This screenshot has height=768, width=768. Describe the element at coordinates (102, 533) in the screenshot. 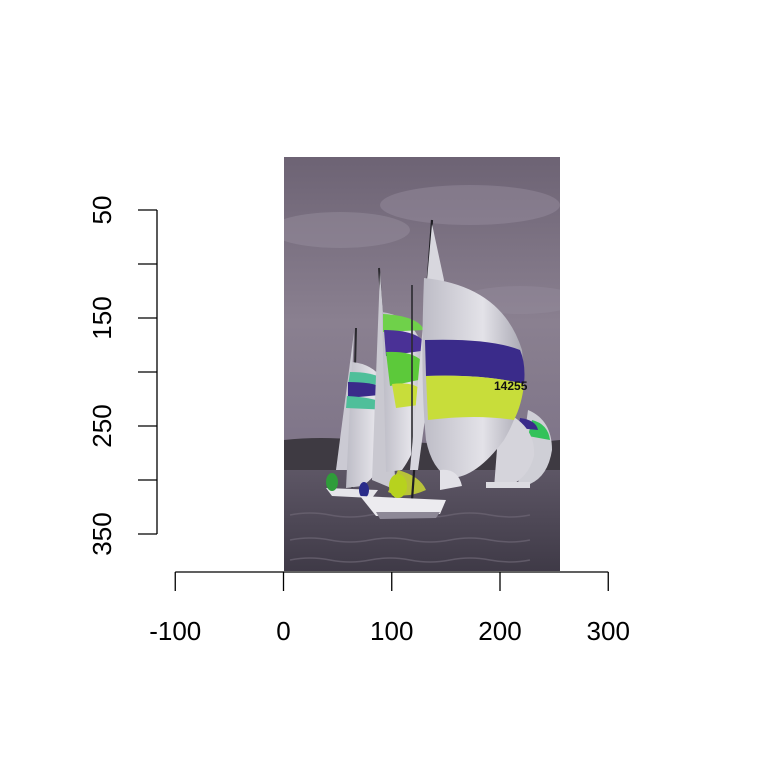

I see `y-tick-label: 350` at that location.